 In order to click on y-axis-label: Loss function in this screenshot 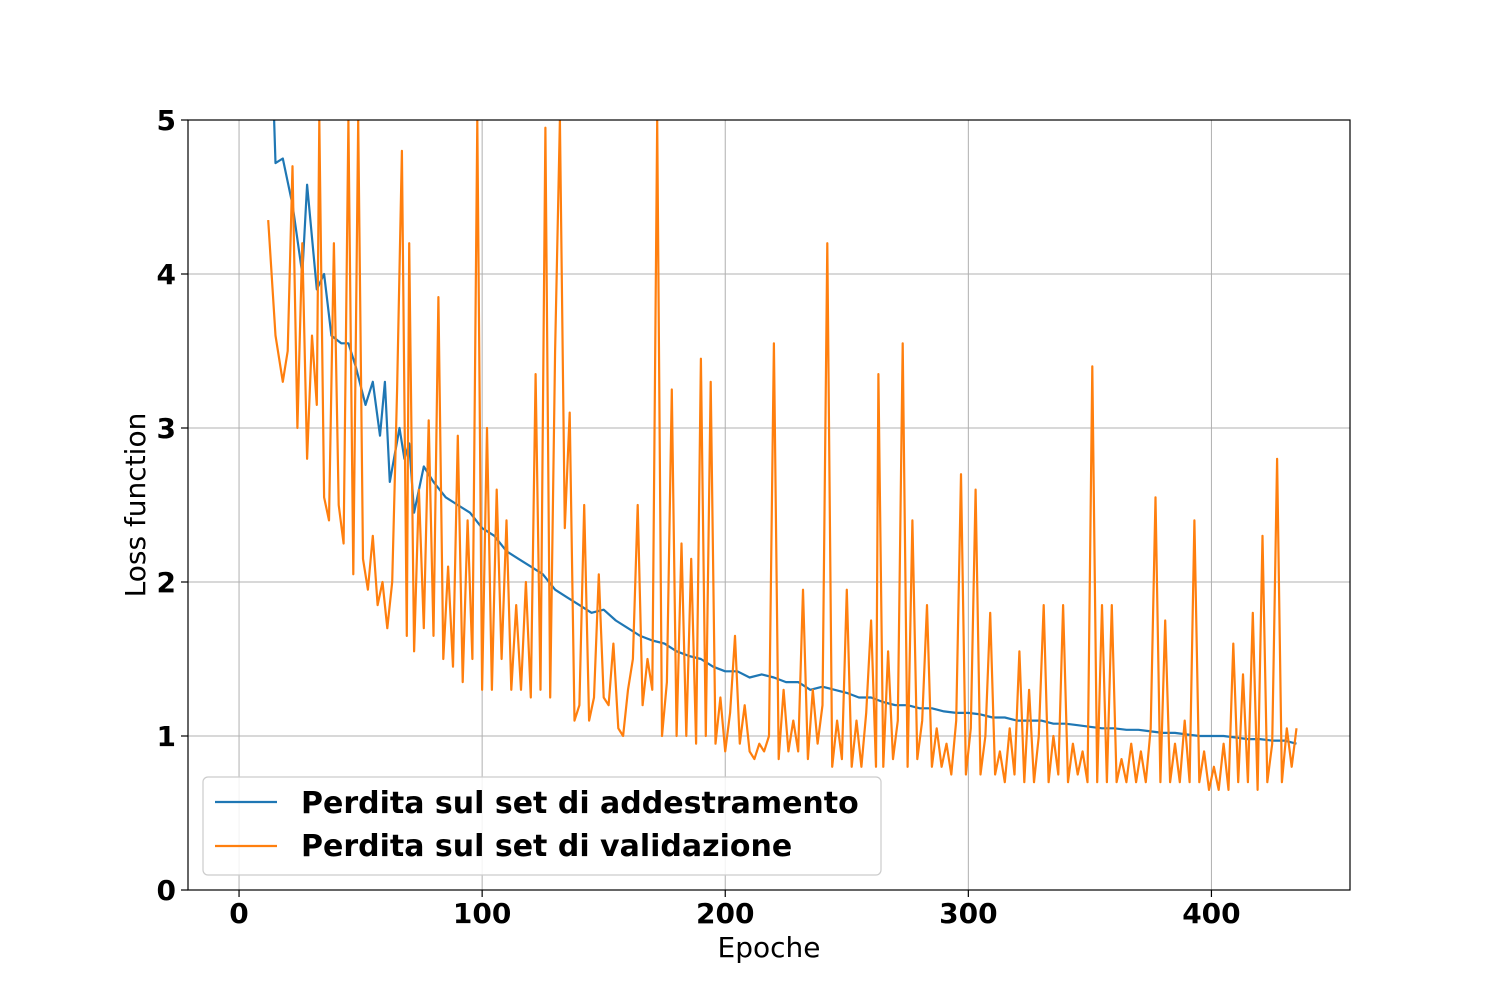, I will do `click(135, 505)`.